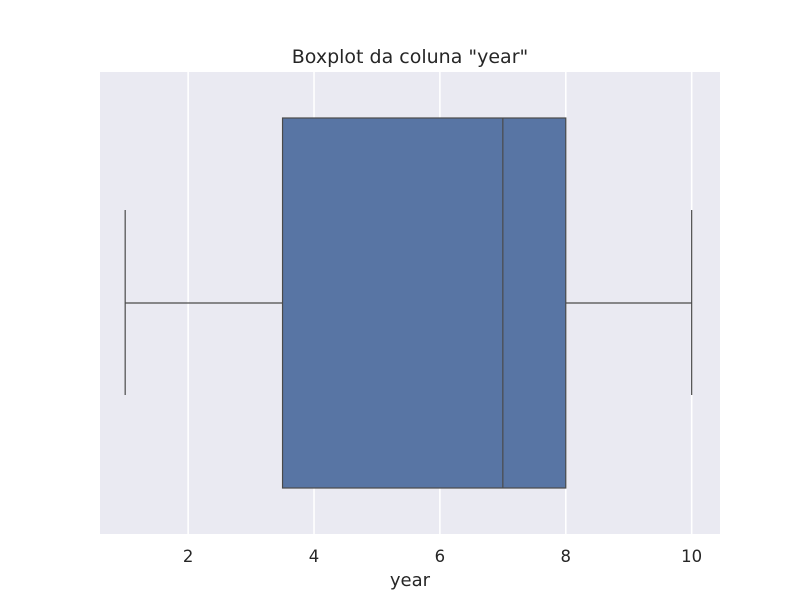 This screenshot has height=600, width=800. I want to click on x-tick-labels: 2 4 6 8 10, so click(442, 556).